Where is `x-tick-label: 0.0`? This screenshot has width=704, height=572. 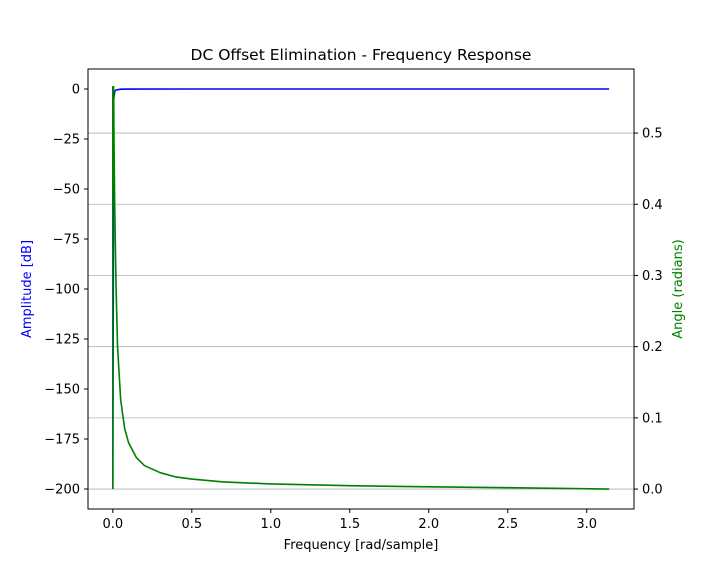
x-tick-label: 0.0 is located at coordinates (112, 524).